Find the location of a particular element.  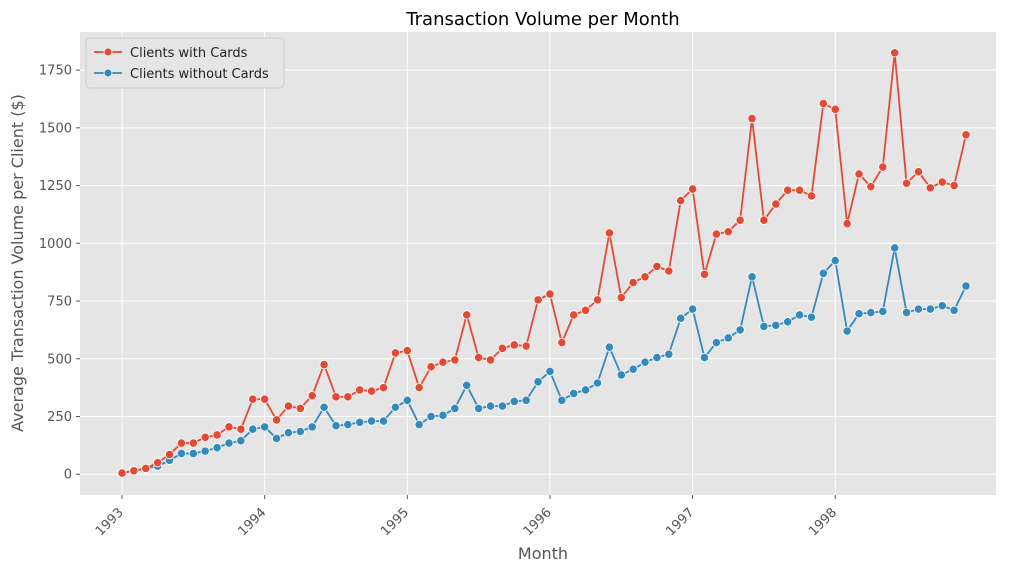

legend-label-cards: Clients with Cards is located at coordinates (189, 53).